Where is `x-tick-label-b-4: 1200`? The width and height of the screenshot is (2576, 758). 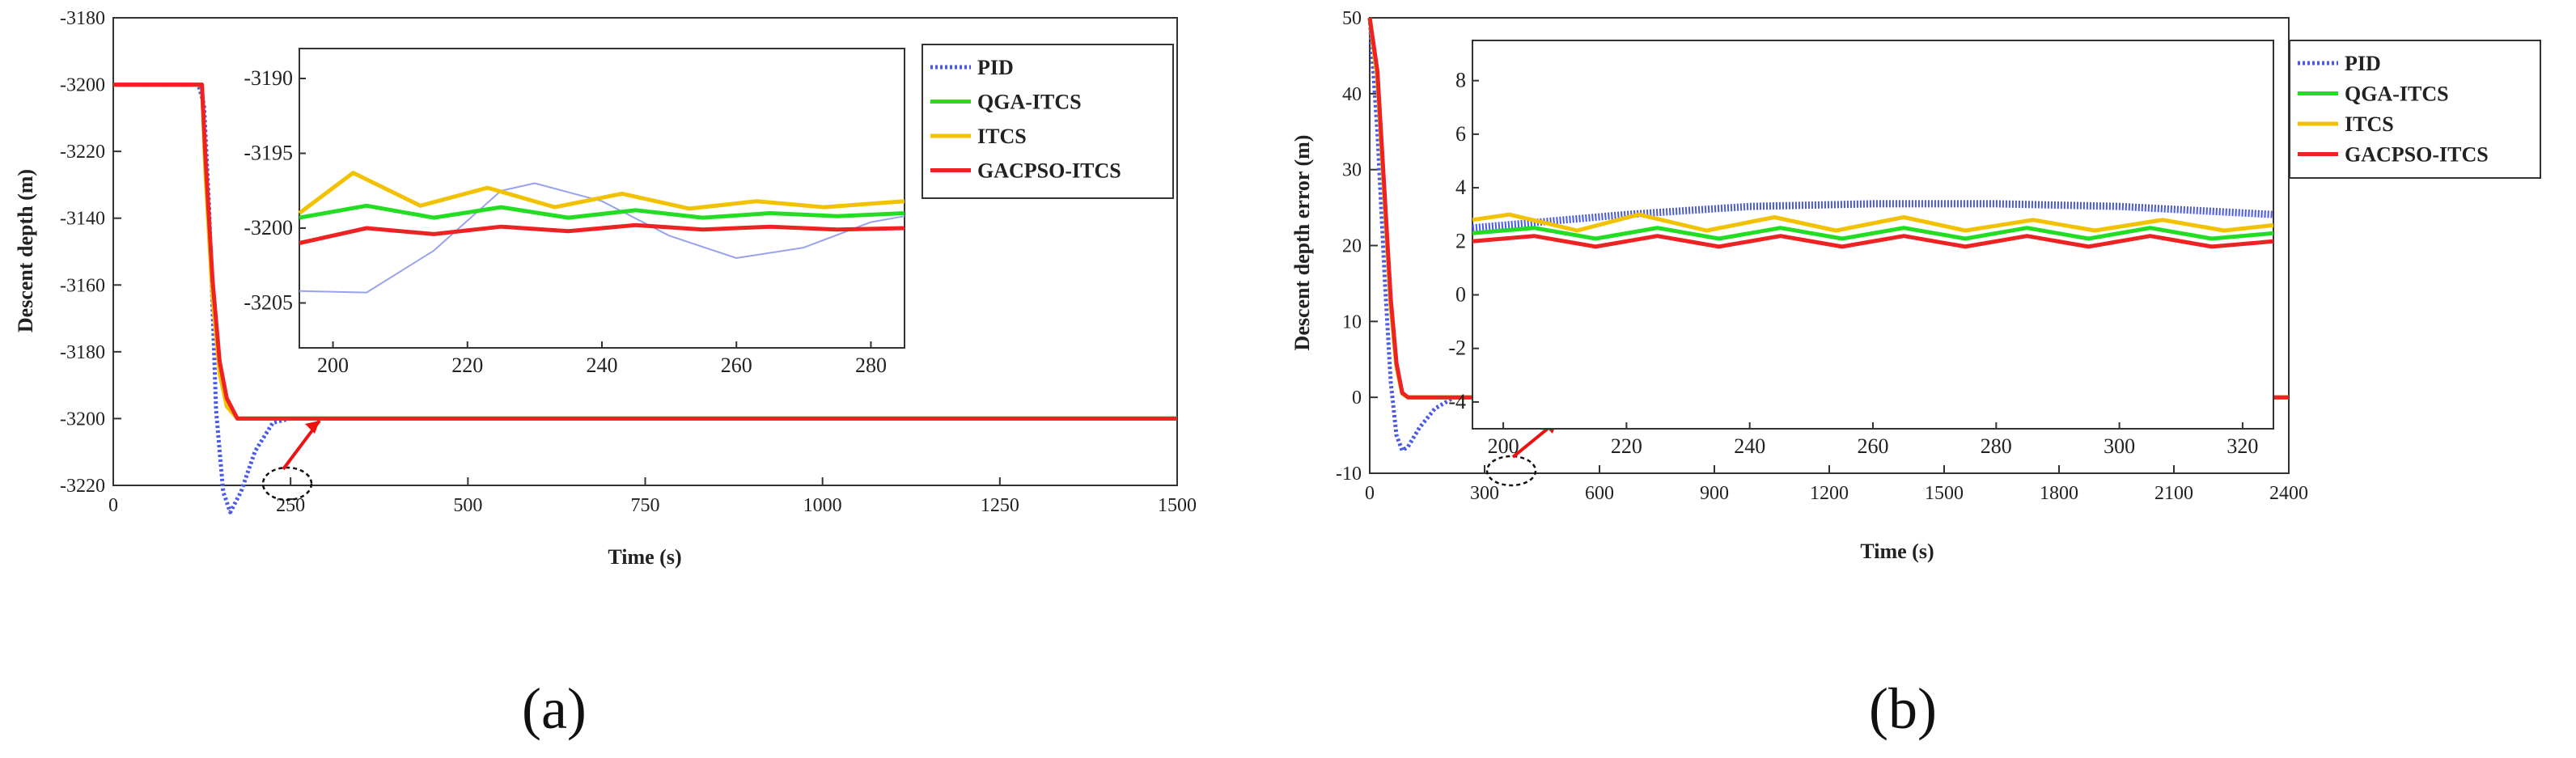 x-tick-label-b-4: 1200 is located at coordinates (1829, 493).